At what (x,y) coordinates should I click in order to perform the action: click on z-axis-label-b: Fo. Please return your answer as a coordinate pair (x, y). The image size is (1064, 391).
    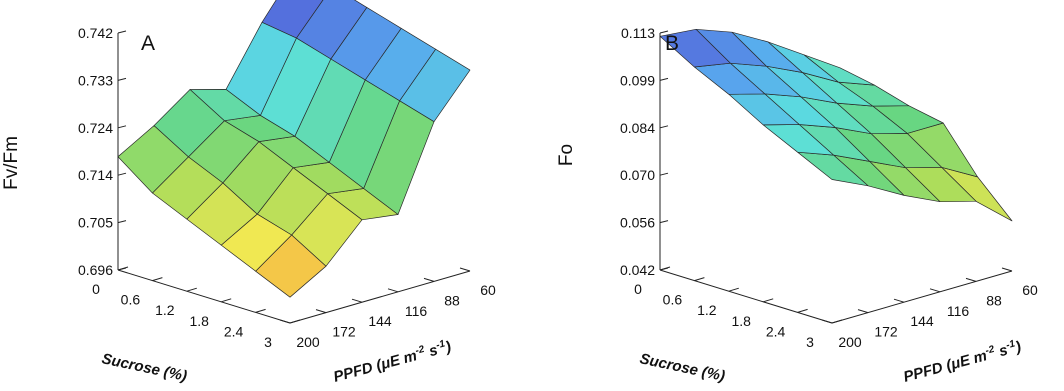
    Looking at the image, I should click on (566, 155).